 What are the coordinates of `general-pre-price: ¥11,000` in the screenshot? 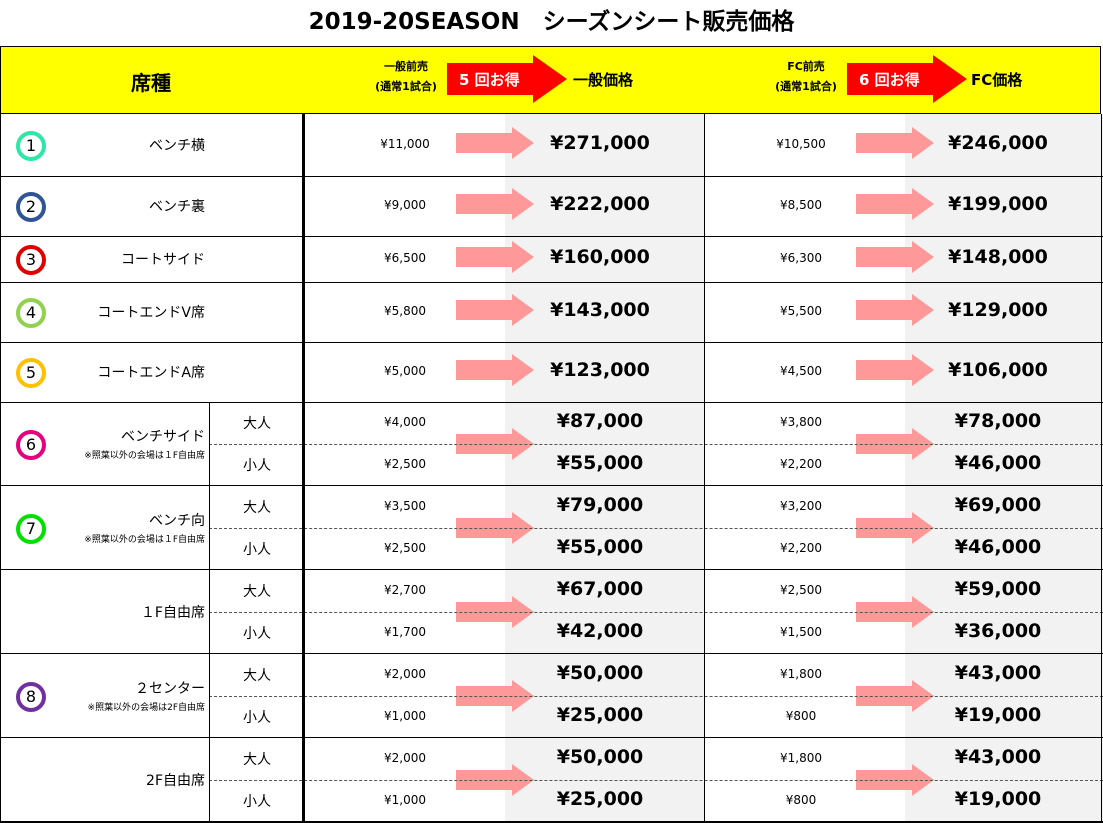 It's located at (405, 144).